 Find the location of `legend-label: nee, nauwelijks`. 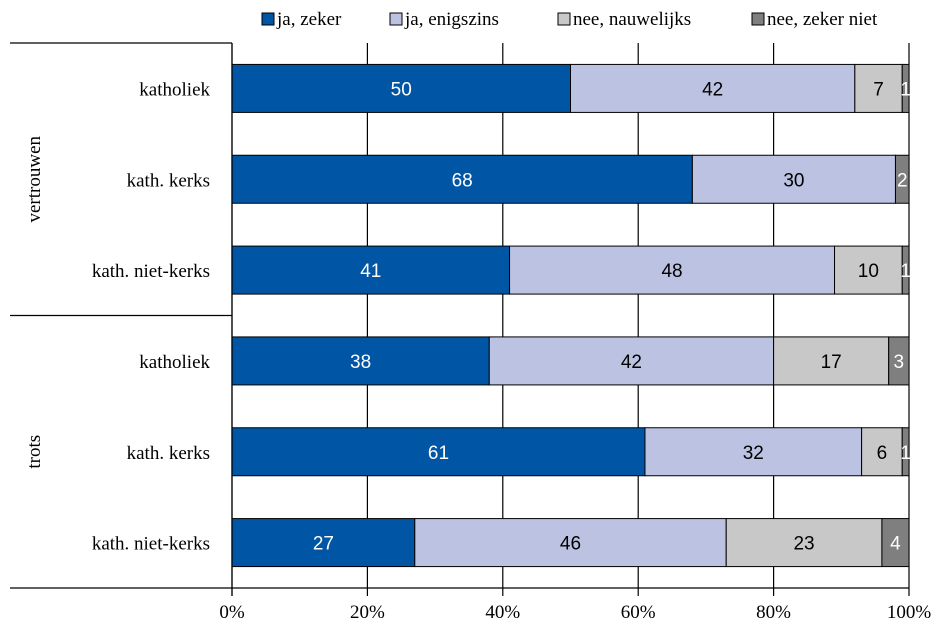

legend-label: nee, nauwelijks is located at coordinates (632, 19).